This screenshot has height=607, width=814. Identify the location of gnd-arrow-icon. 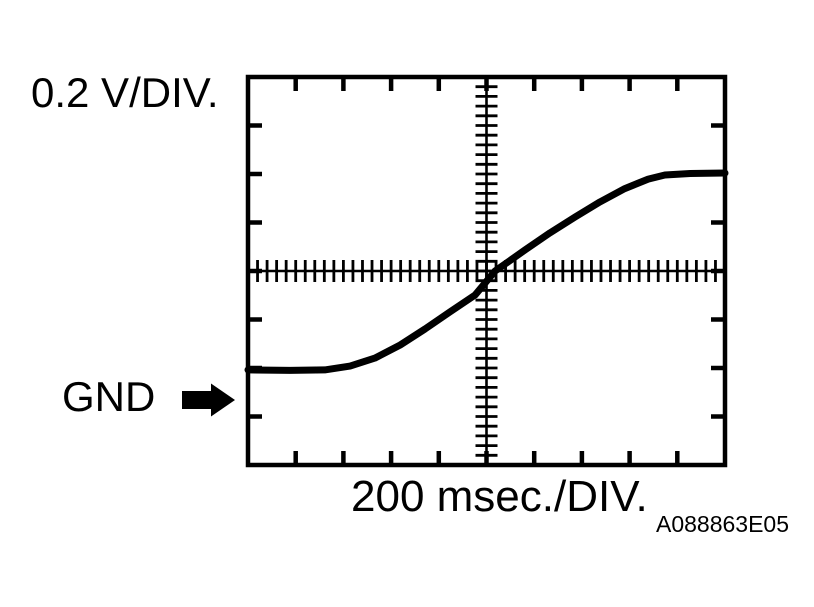
(208, 400).